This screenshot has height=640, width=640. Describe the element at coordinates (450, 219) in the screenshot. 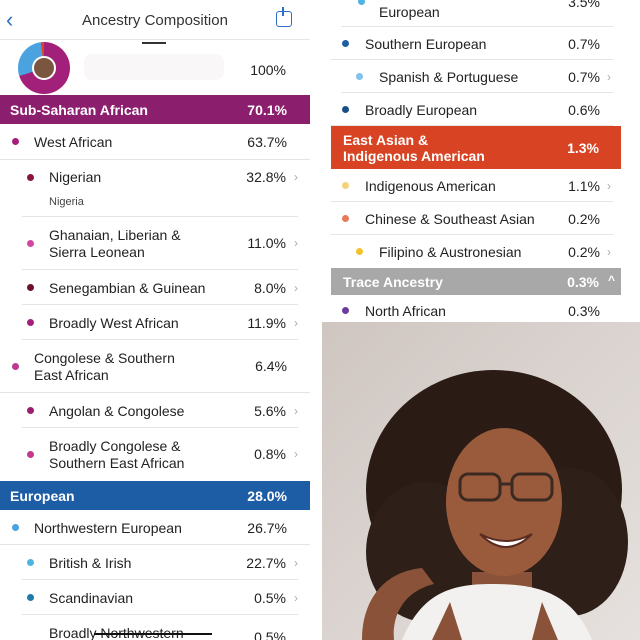

I see `row-label: Chinese & Southeast Asian` at that location.